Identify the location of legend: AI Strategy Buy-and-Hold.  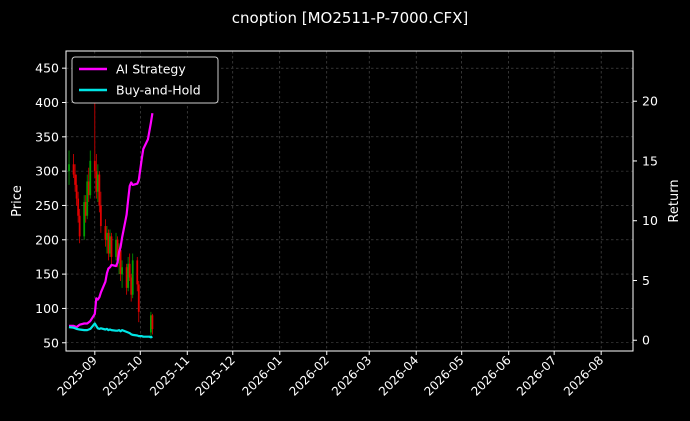
(145, 80).